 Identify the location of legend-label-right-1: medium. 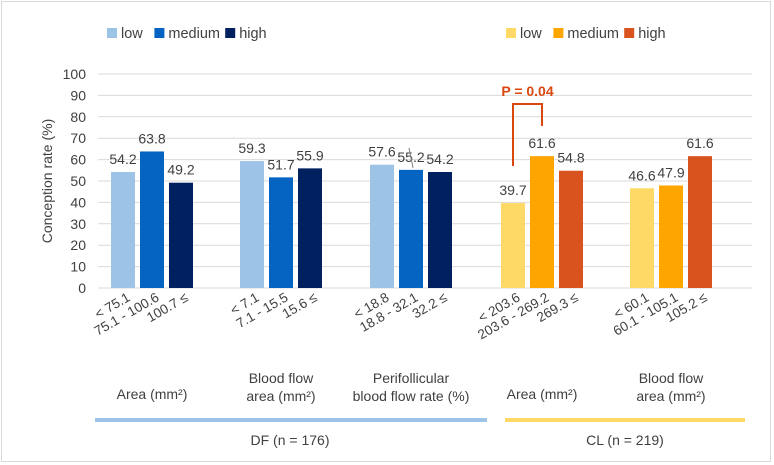
(593, 34).